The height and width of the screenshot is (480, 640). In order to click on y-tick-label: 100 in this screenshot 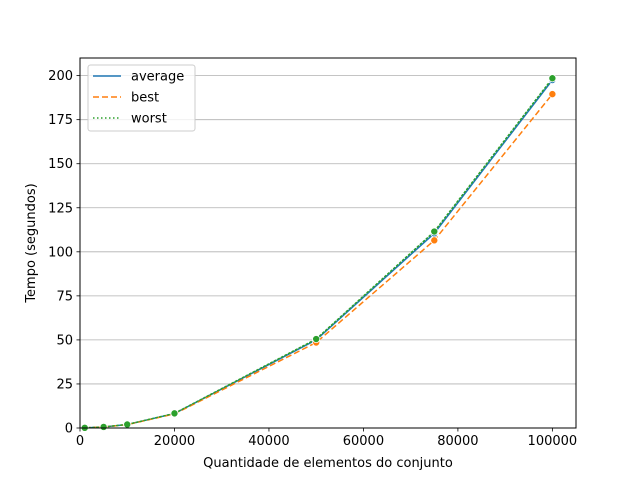, I will do `click(60, 252)`.